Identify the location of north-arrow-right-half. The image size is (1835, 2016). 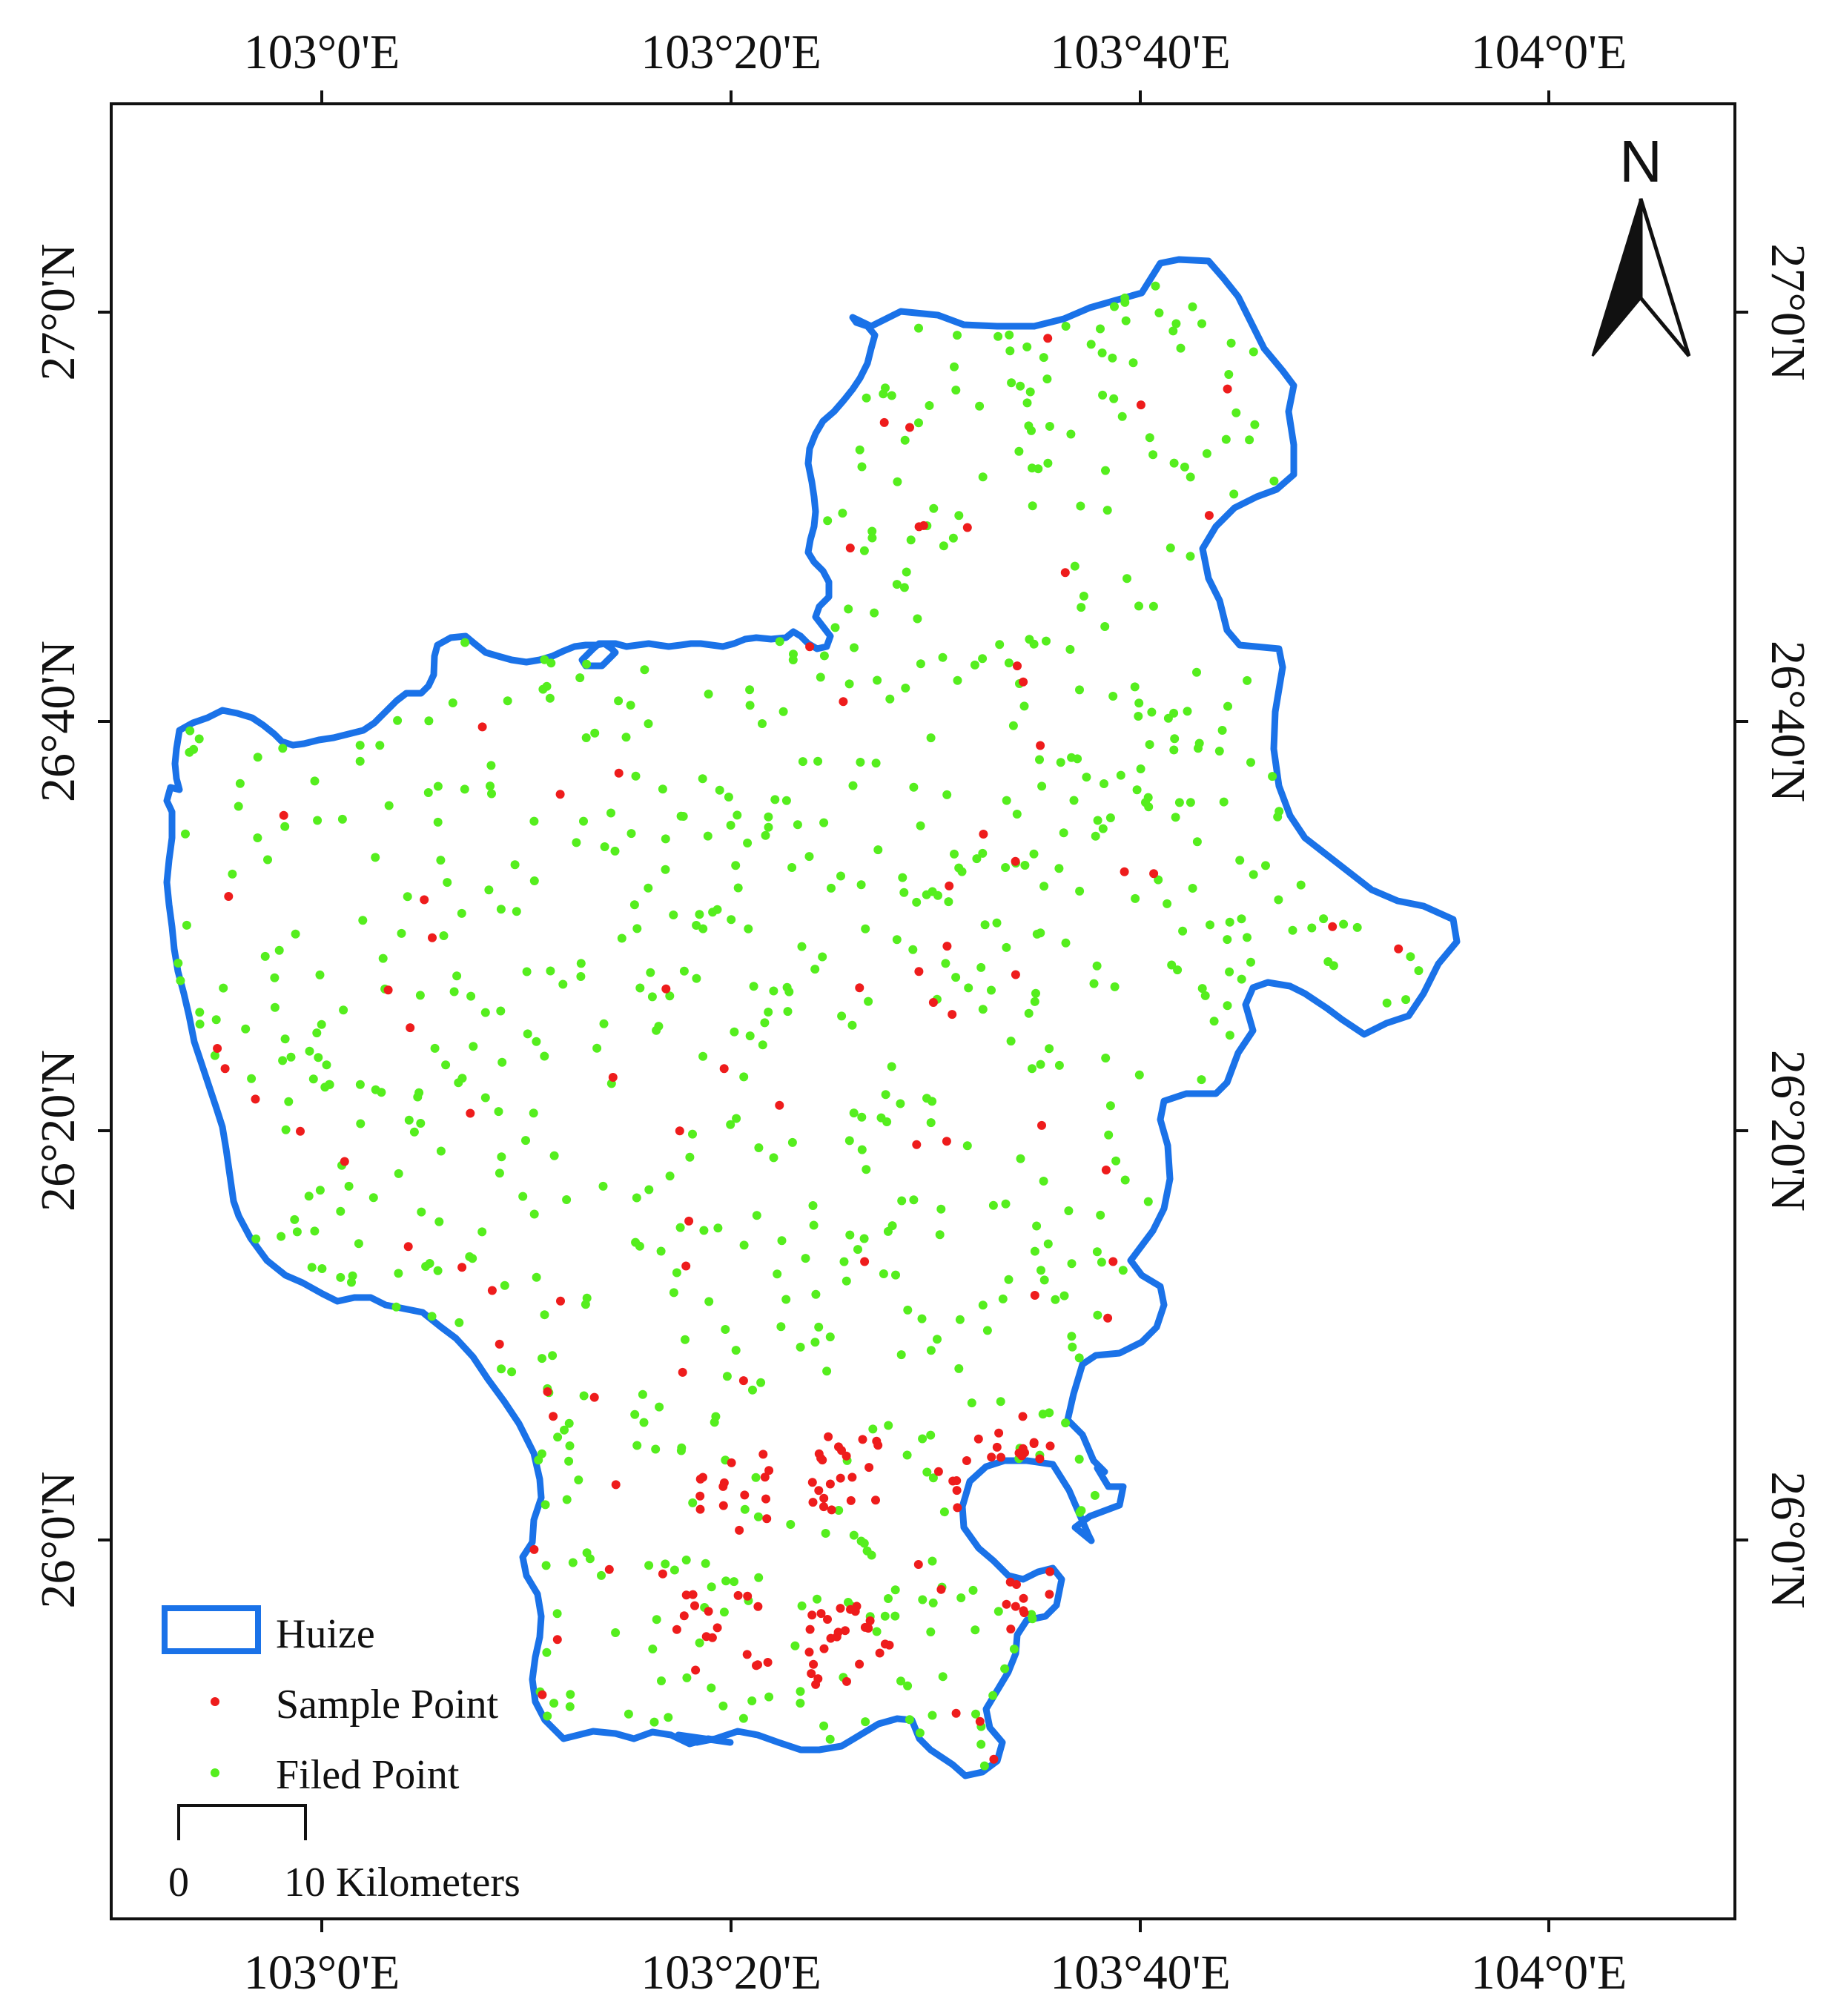
(1665, 277).